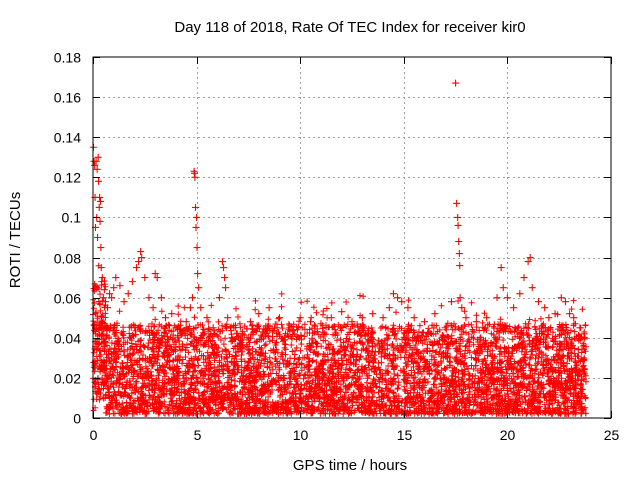 Image resolution: width=640 pixels, height=480 pixels. Describe the element at coordinates (67, 138) in the screenshot. I see `y-tick-label: 0.14` at that location.